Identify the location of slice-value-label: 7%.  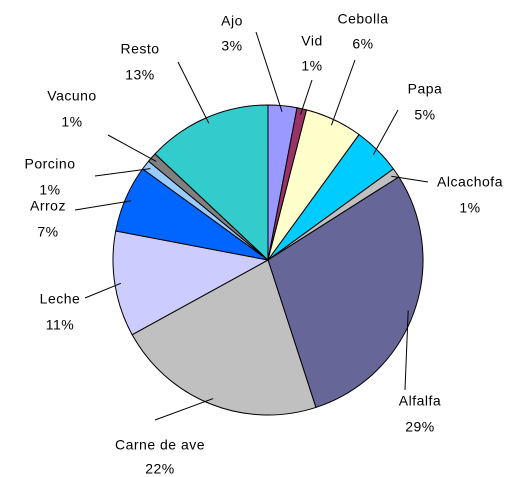
(47, 232).